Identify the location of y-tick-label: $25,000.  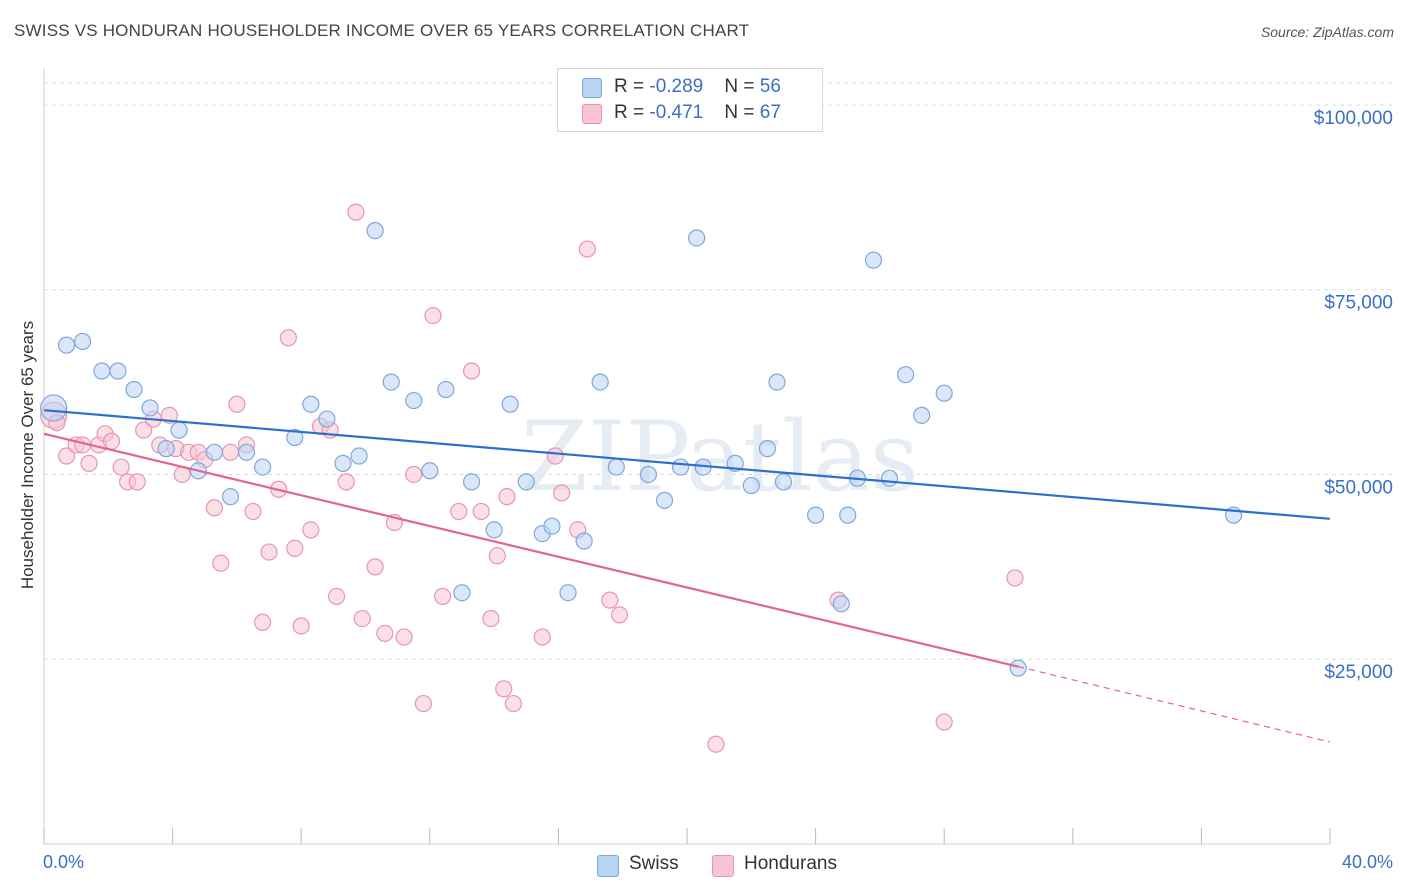
(1358, 672).